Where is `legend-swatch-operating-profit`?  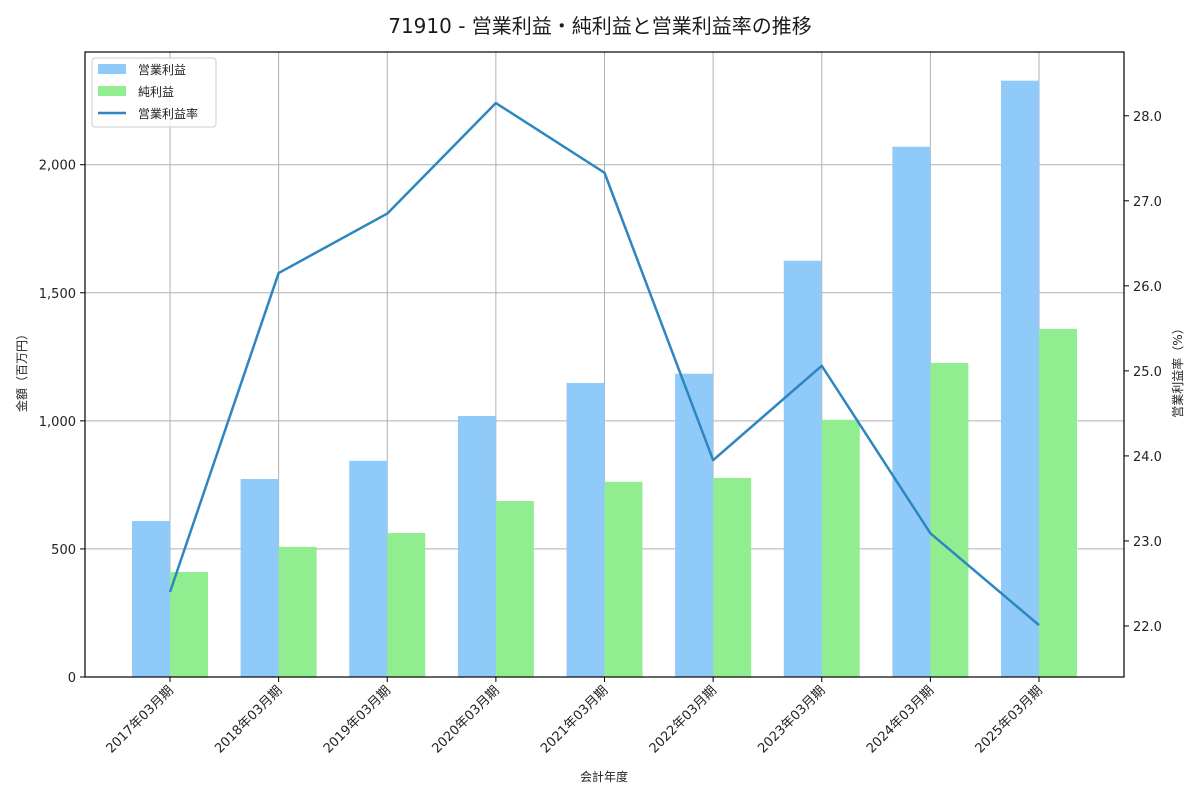 legend-swatch-operating-profit is located at coordinates (112, 69).